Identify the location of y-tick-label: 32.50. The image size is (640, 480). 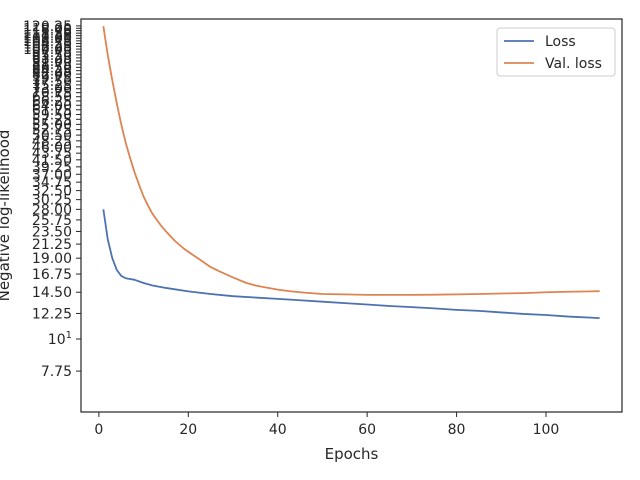
(52, 192).